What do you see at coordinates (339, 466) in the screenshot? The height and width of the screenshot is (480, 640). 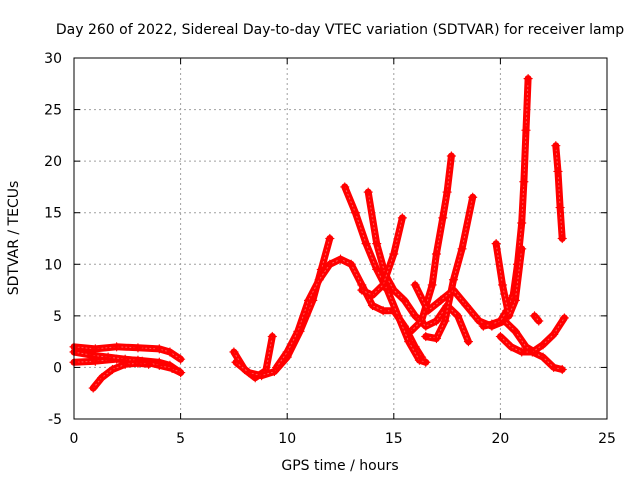 I see `x-axis-label: GPS time / hours` at bounding box center [339, 466].